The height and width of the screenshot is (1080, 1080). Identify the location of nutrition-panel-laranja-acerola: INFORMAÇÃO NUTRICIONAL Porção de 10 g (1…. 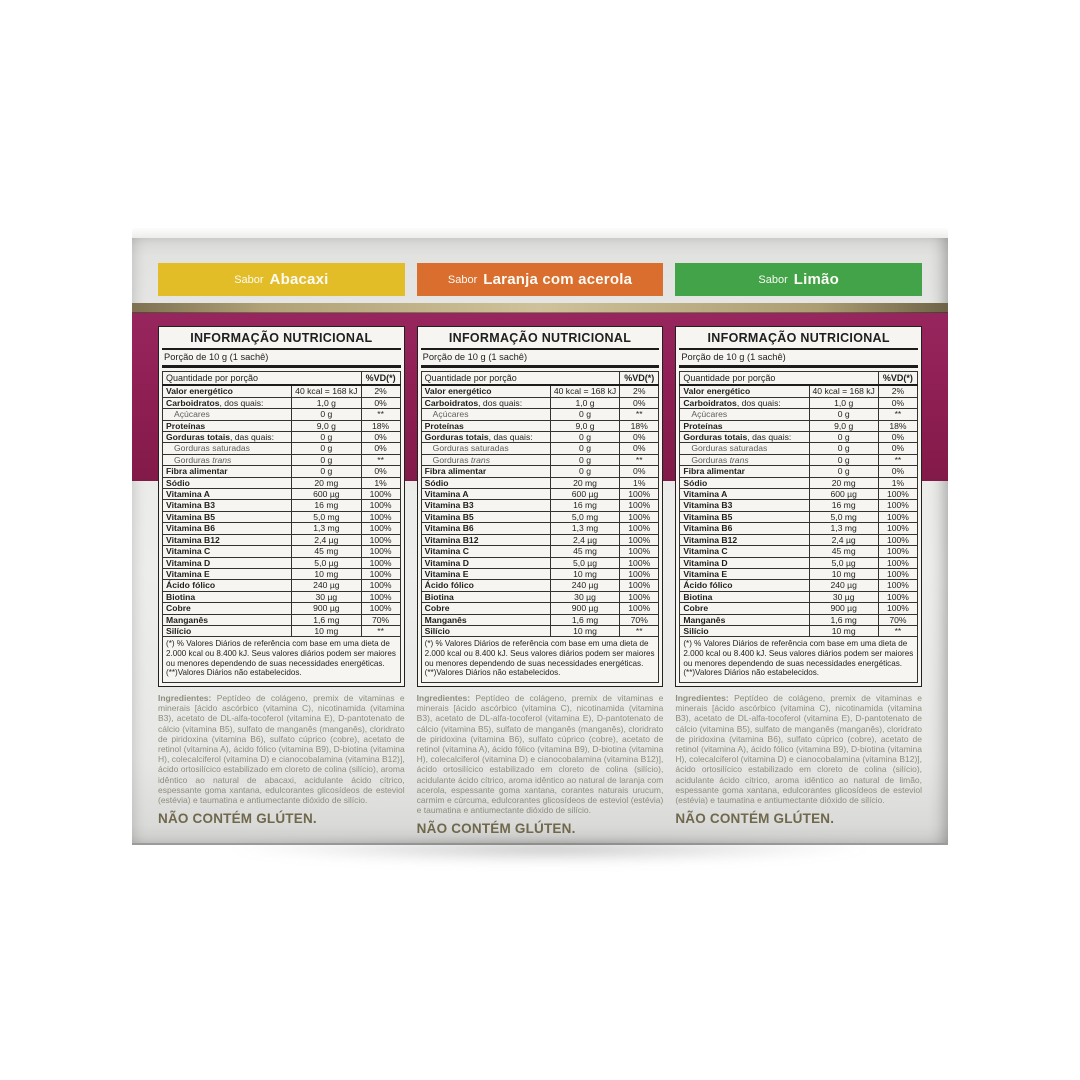
(540, 507).